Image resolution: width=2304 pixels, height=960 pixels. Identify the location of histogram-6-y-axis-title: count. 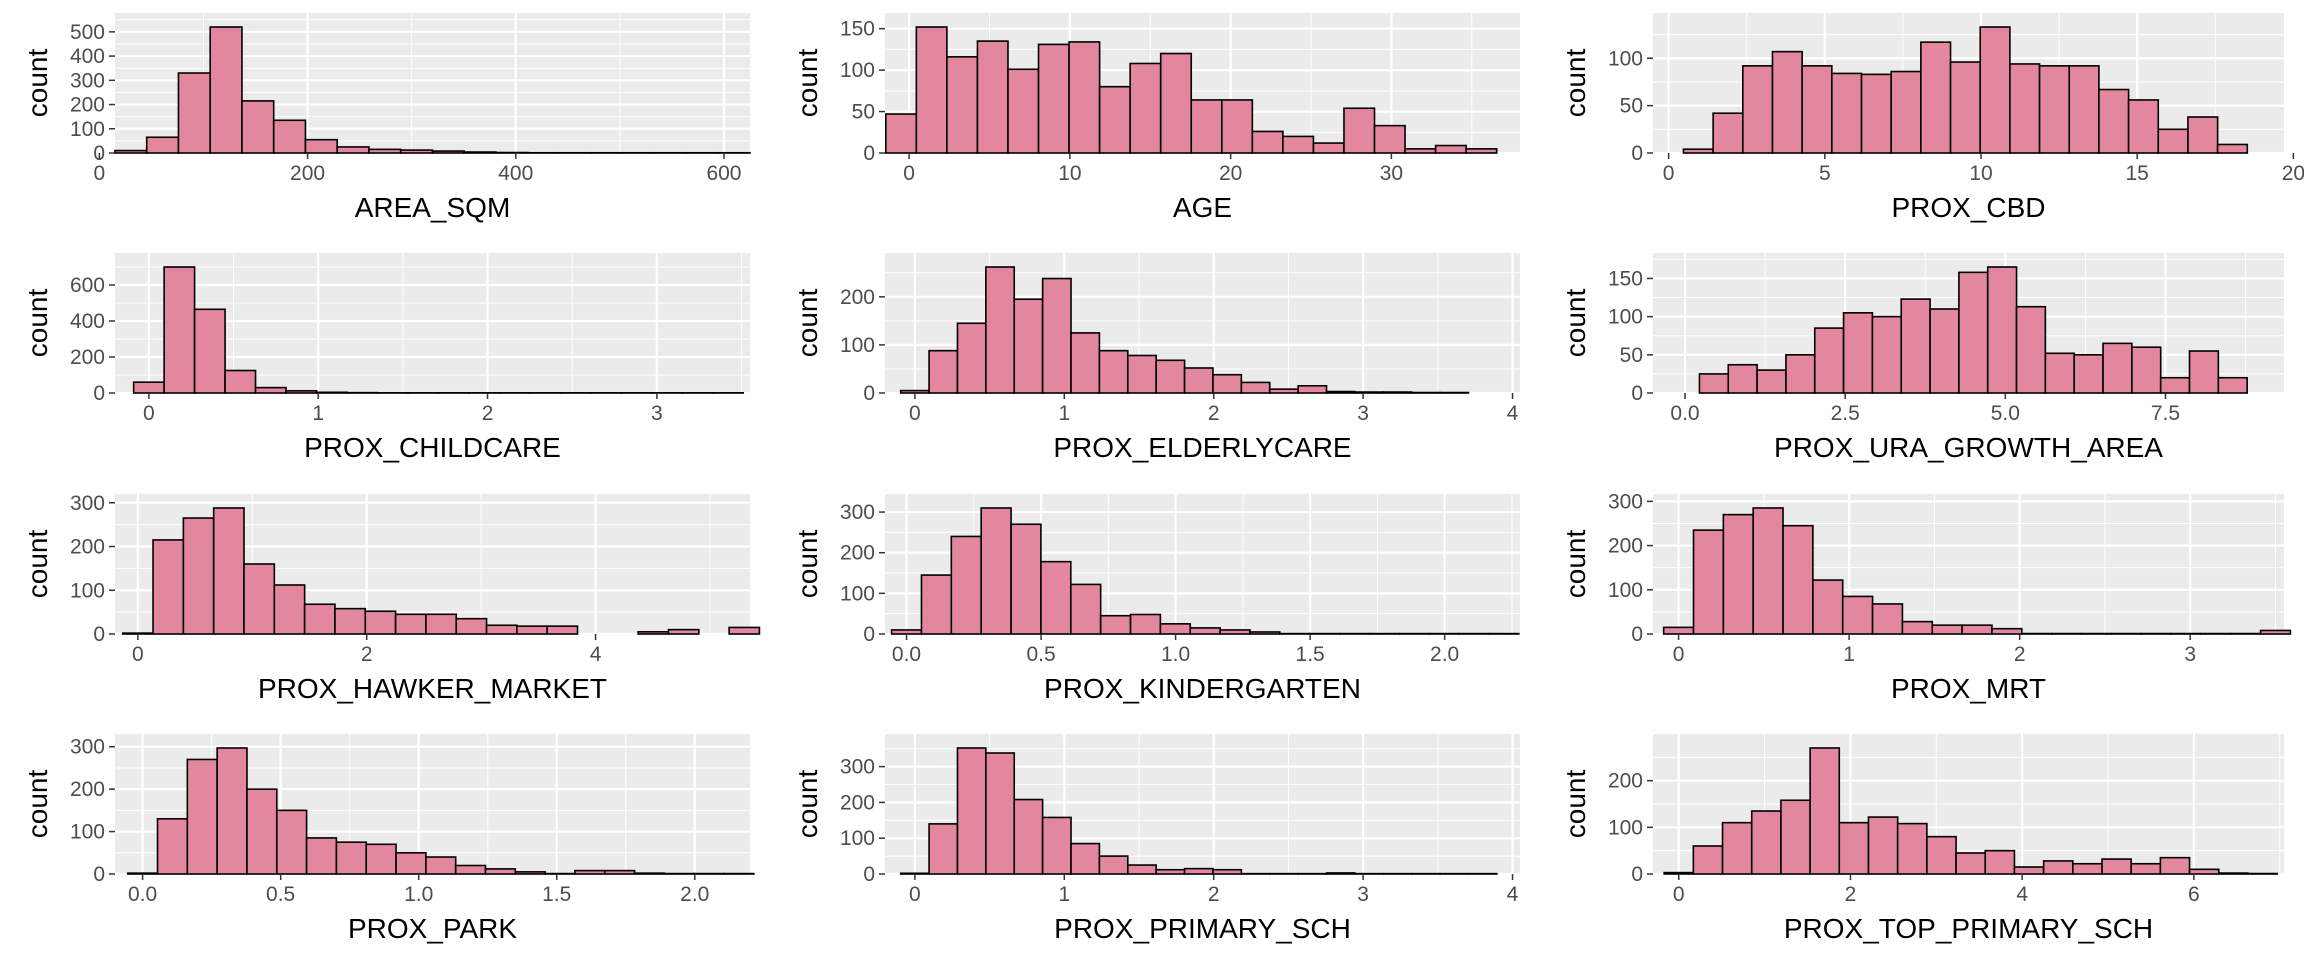
(1575, 323).